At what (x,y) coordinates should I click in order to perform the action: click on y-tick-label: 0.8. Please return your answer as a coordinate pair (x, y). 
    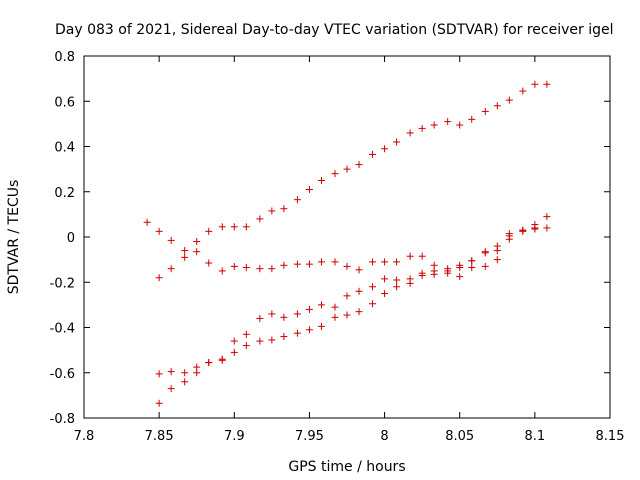
    Looking at the image, I should click on (64, 57).